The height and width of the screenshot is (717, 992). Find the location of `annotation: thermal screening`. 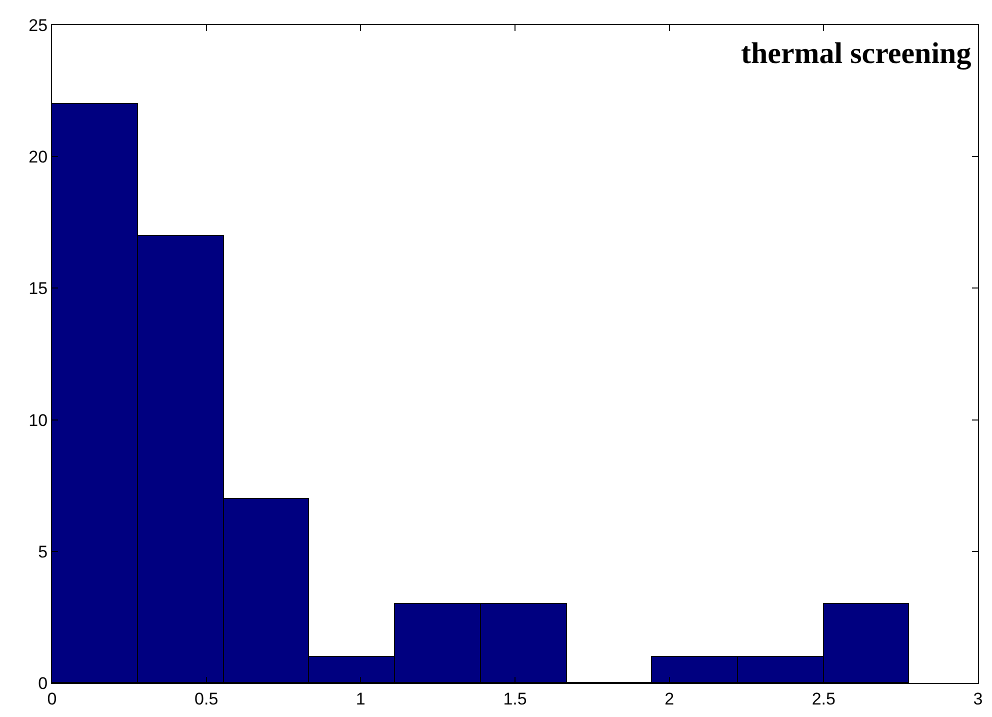

annotation: thermal screening is located at coordinates (856, 53).